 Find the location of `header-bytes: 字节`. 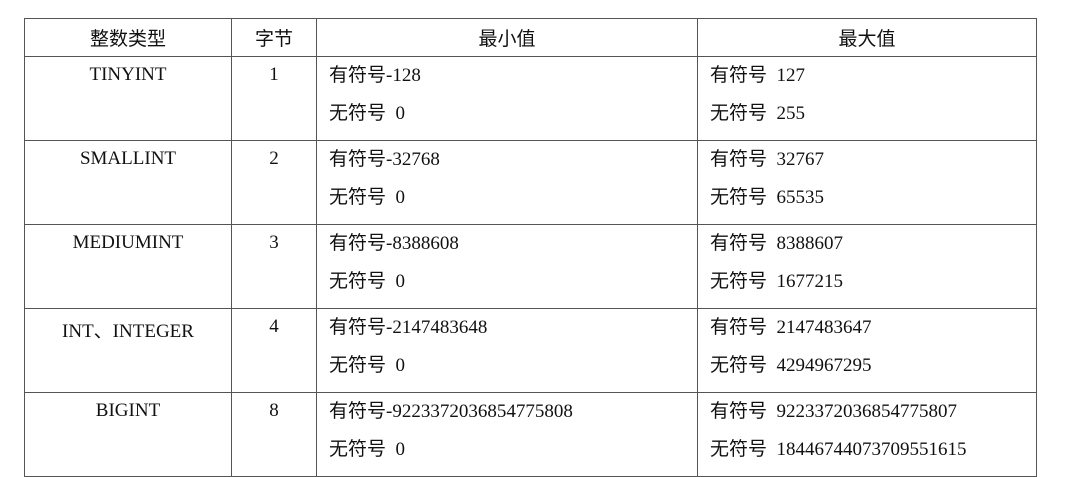

header-bytes: 字节 is located at coordinates (274, 37).